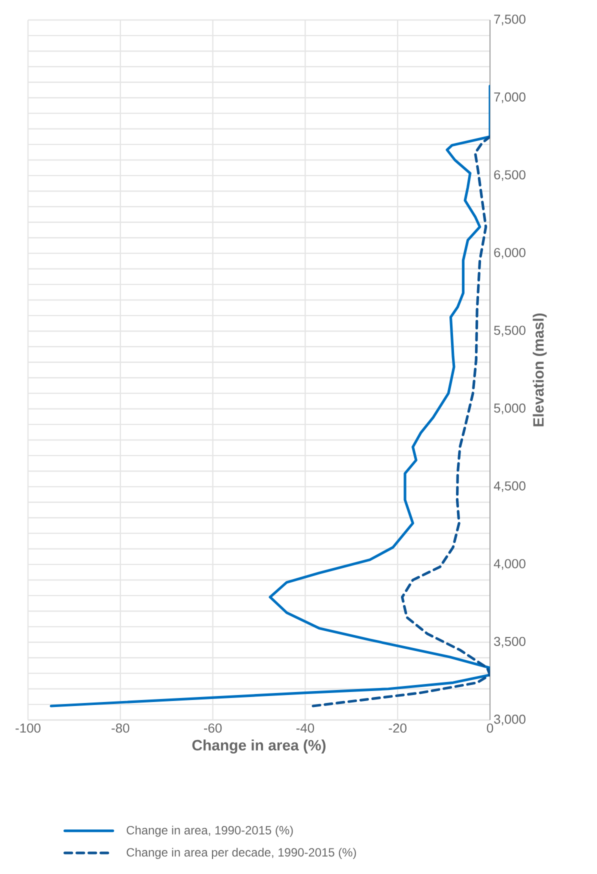  What do you see at coordinates (241, 853) in the screenshot?
I see `legend-label: Change in area per decade, 1990-2015 (%)` at bounding box center [241, 853].